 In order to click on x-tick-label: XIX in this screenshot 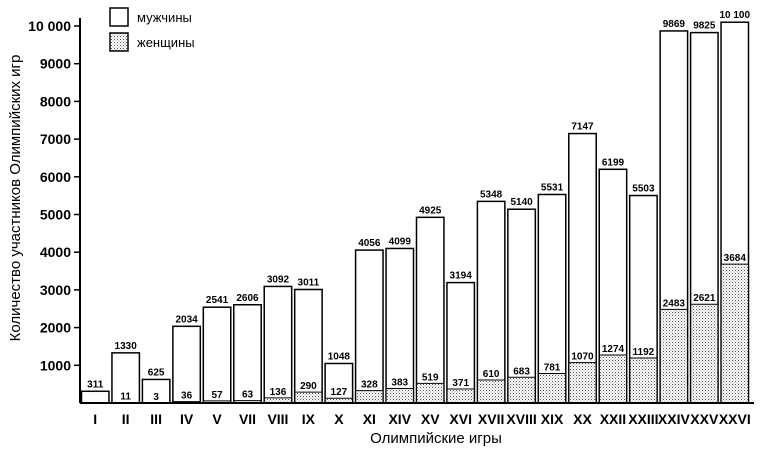, I will do `click(552, 419)`.